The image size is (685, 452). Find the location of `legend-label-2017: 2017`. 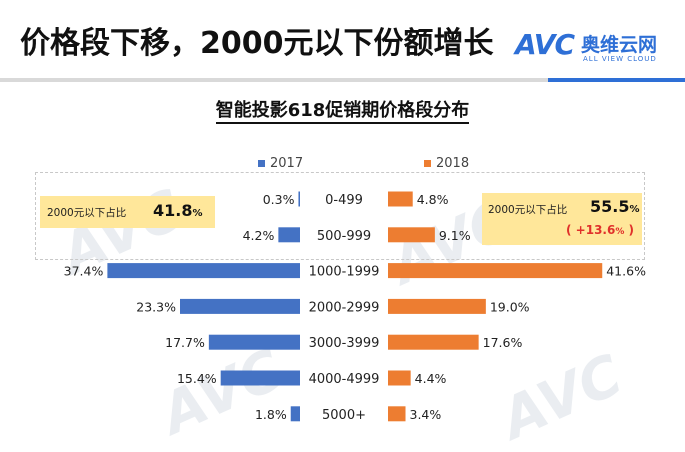

legend-label-2017: 2017 is located at coordinates (287, 163).